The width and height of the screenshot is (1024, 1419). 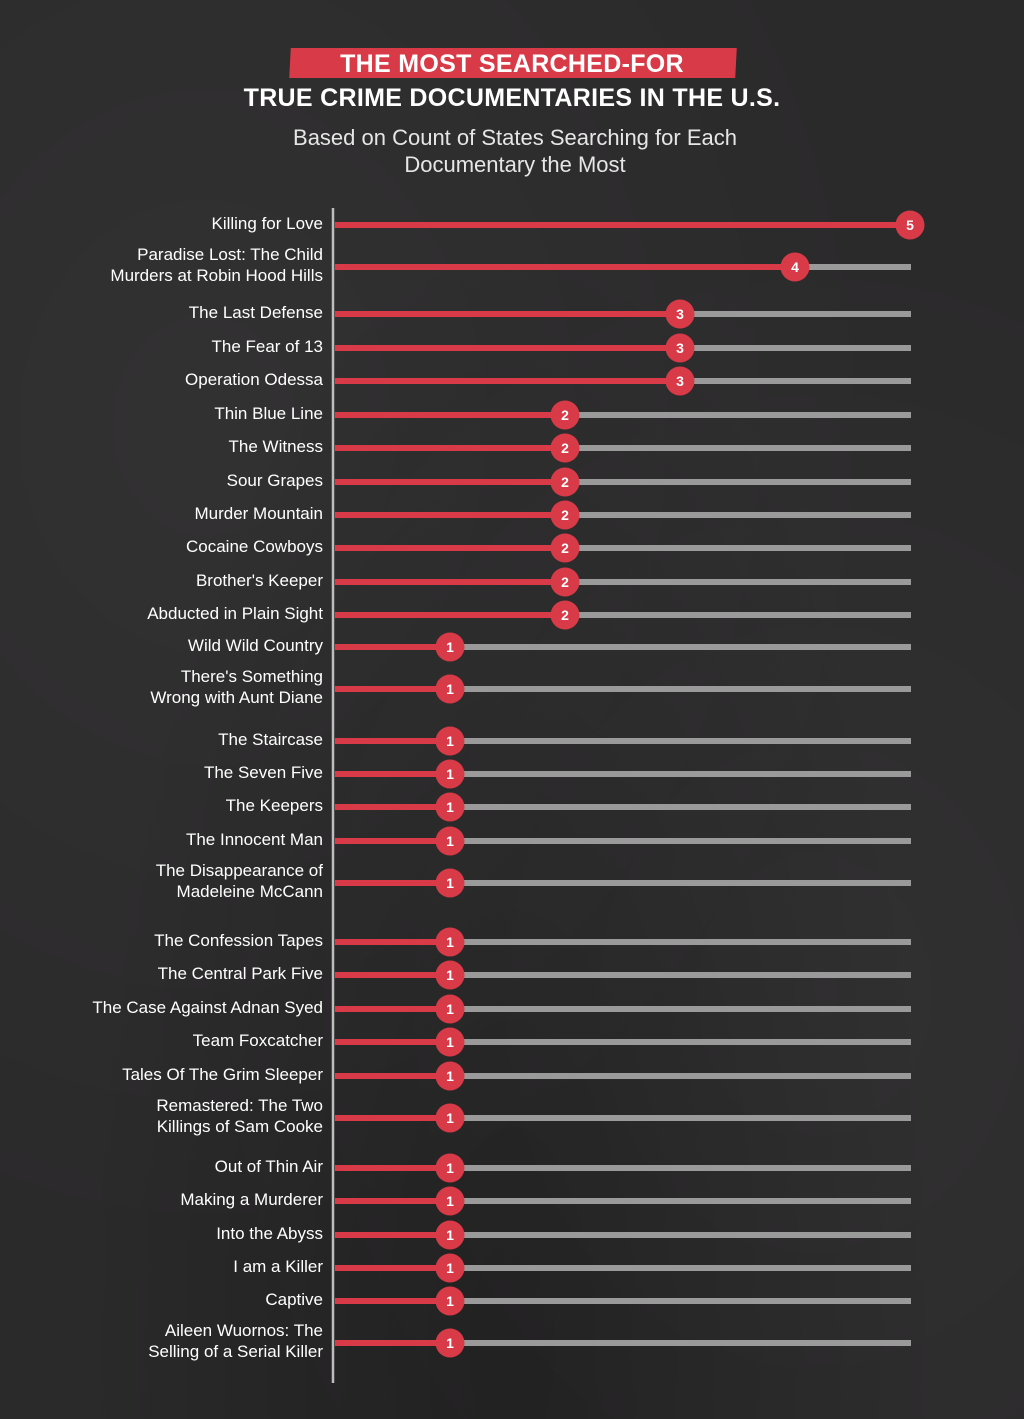 I want to click on category-label: There's Something, so click(x=252, y=676).